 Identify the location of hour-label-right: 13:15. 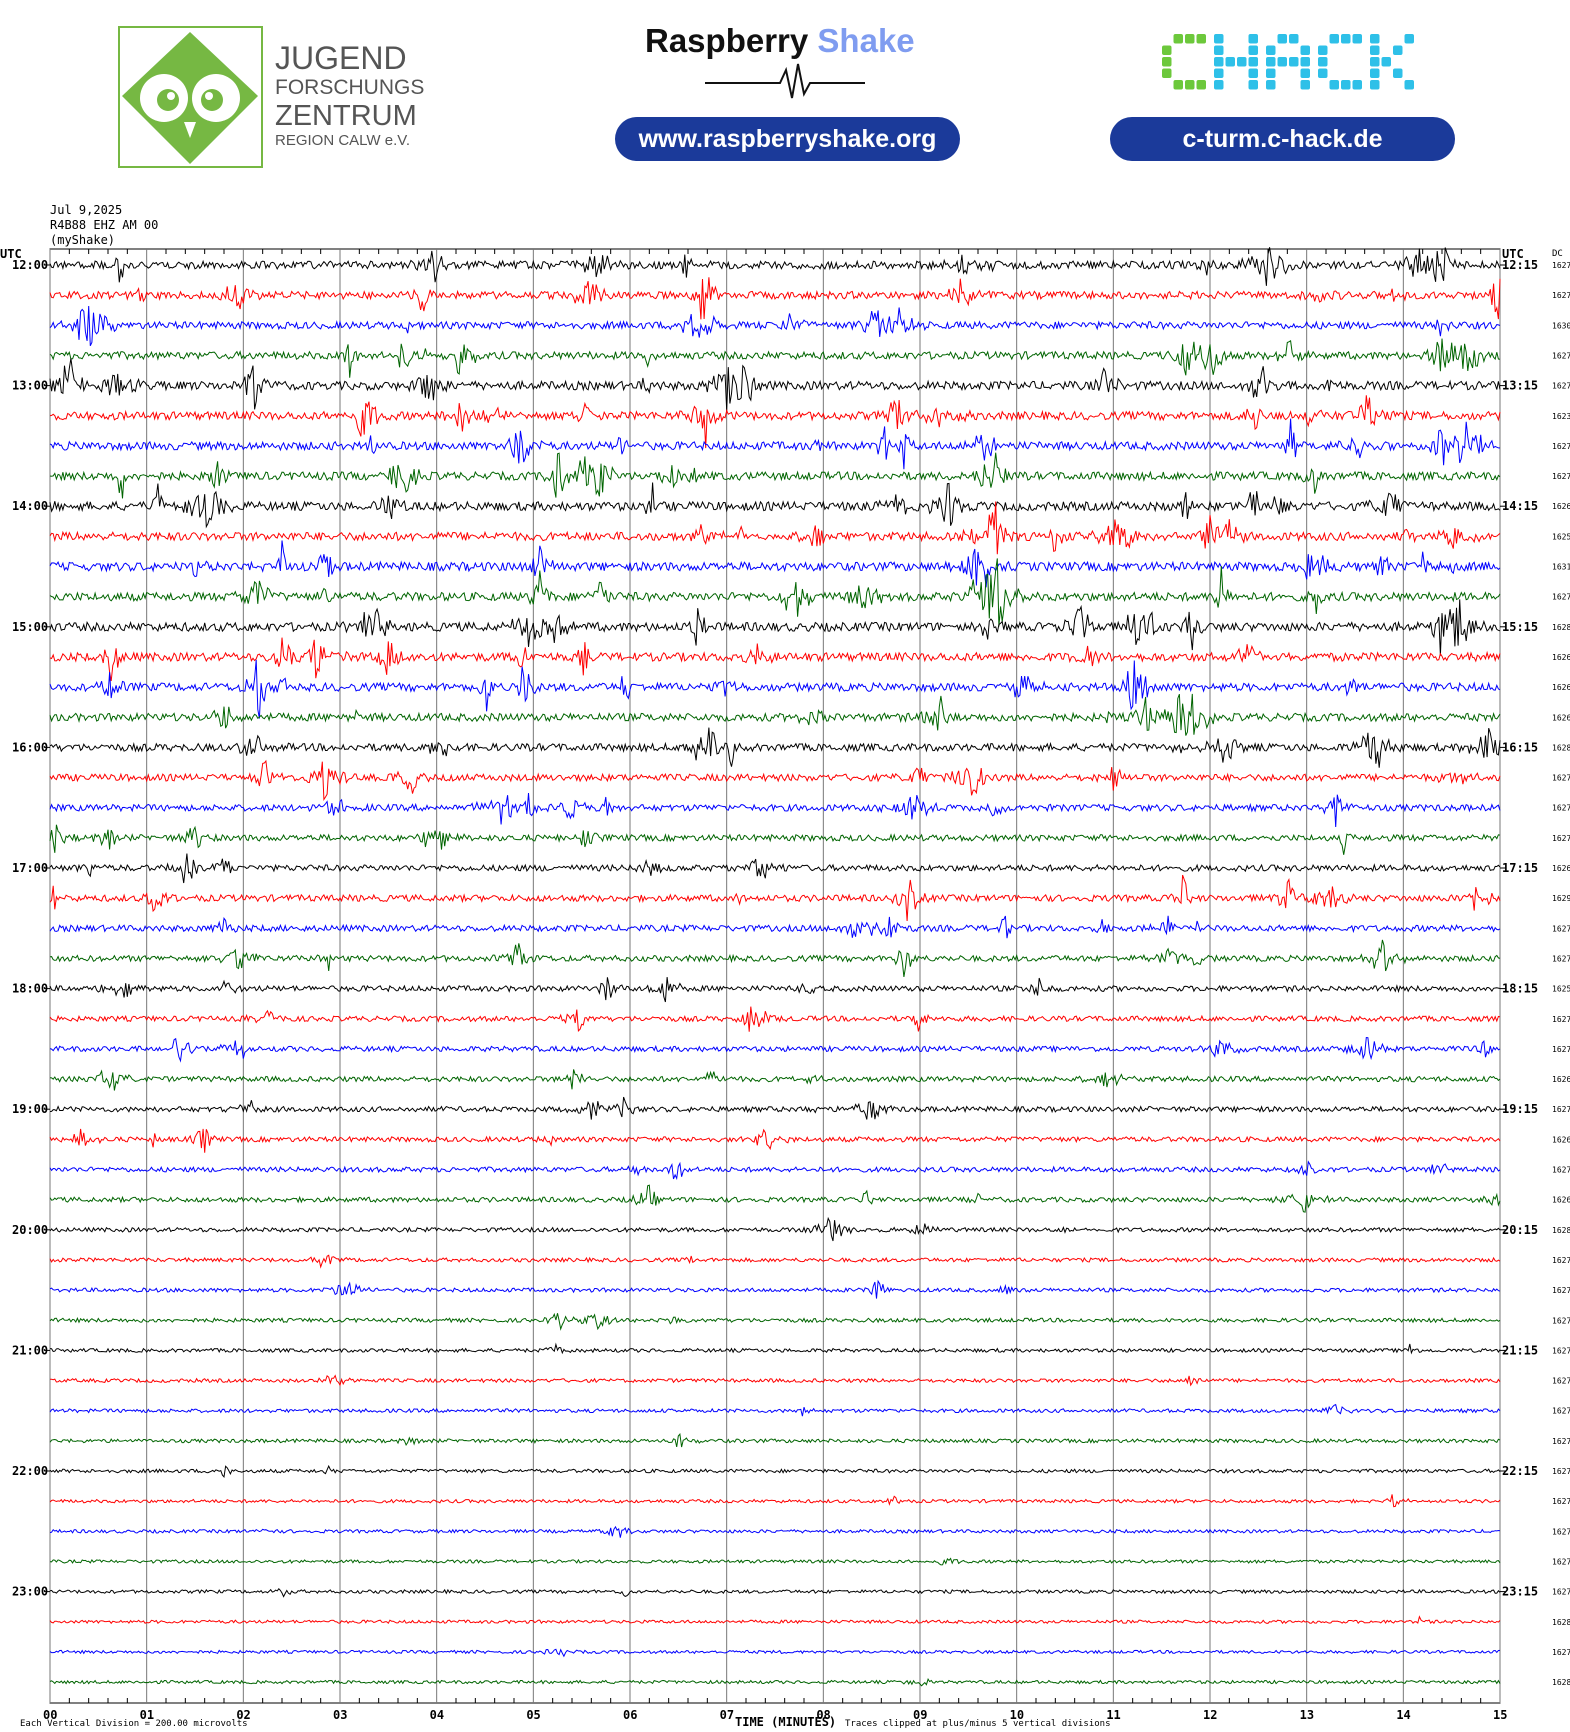
(1520, 386).